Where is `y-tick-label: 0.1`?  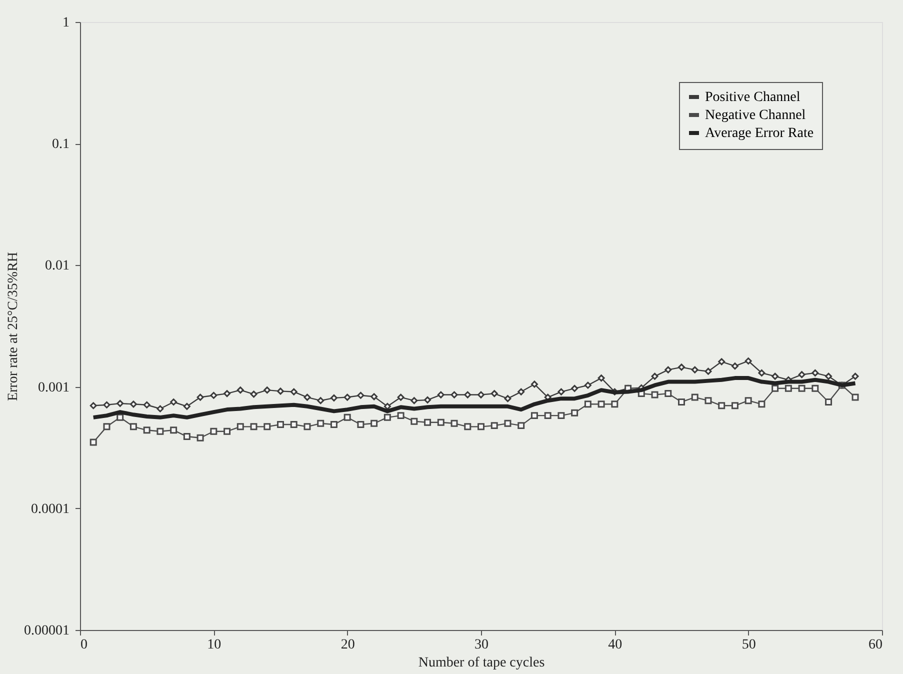 y-tick-label: 0.1 is located at coordinates (61, 144).